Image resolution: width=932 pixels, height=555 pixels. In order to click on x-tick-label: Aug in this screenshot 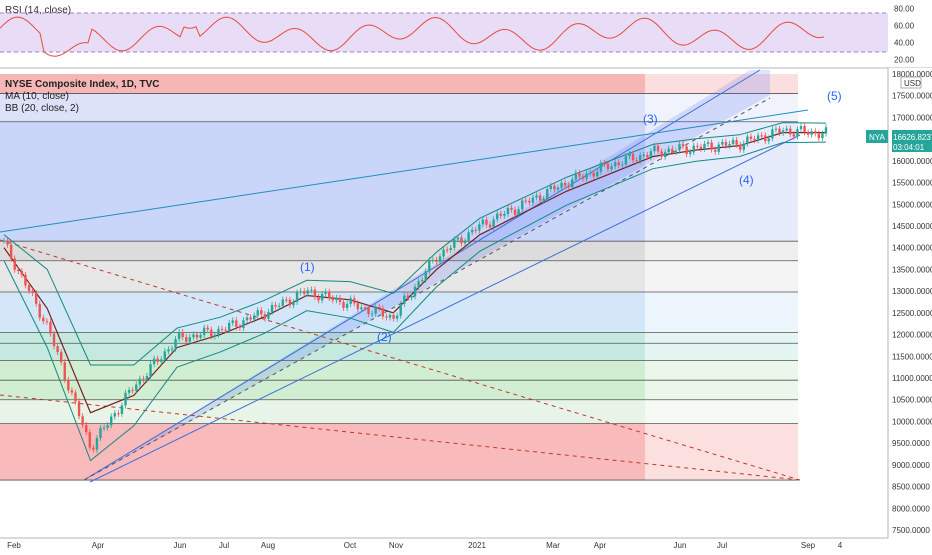, I will do `click(268, 545)`.